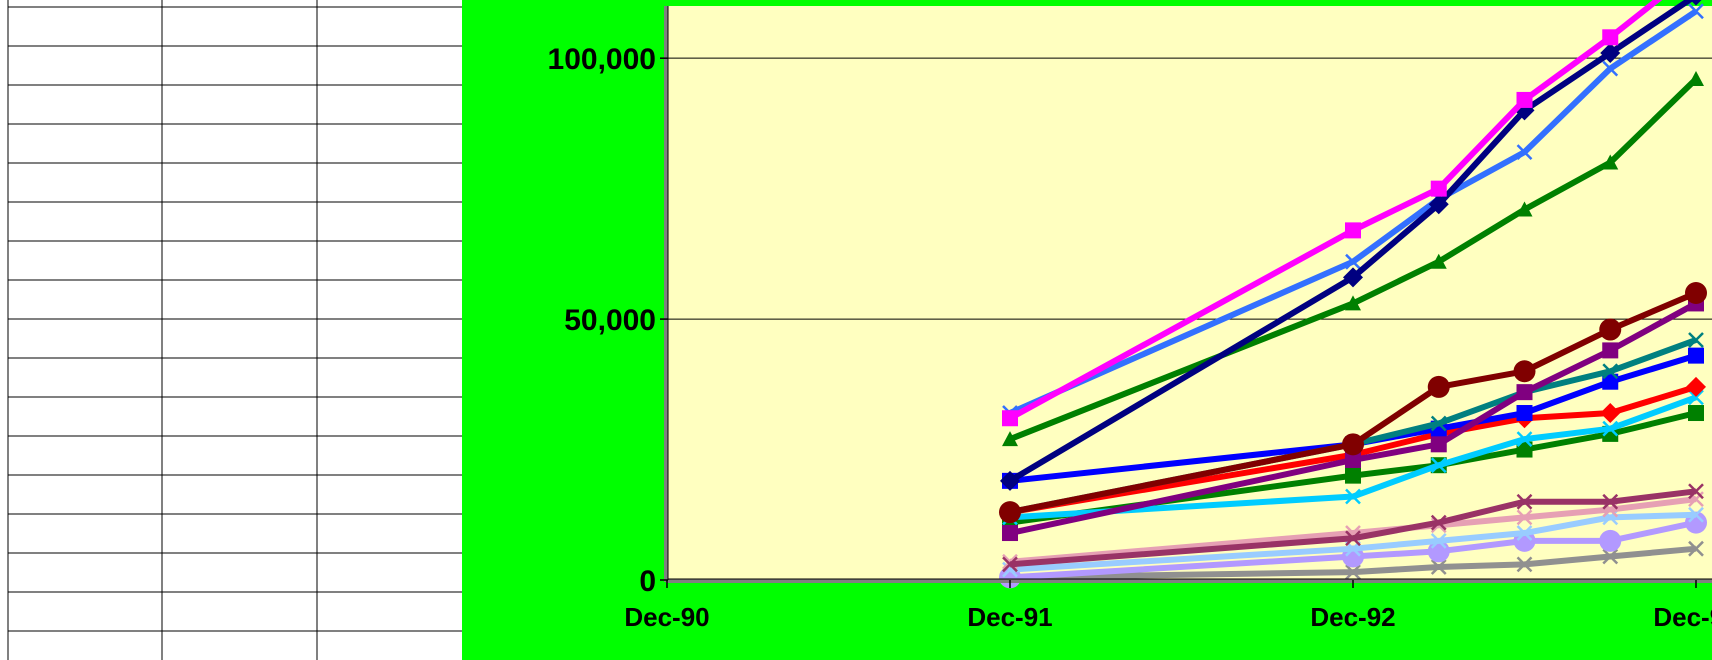 Image resolution: width=1712 pixels, height=660 pixels. Describe the element at coordinates (602, 59) in the screenshot. I see `y-tick-label: 100,000` at that location.